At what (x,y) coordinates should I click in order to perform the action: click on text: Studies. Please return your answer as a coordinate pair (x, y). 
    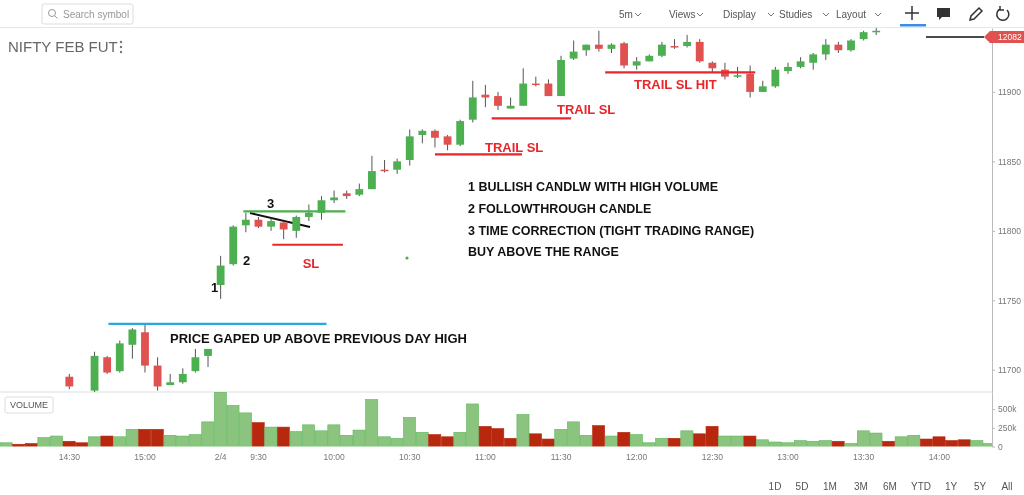
    Looking at the image, I should click on (796, 14).